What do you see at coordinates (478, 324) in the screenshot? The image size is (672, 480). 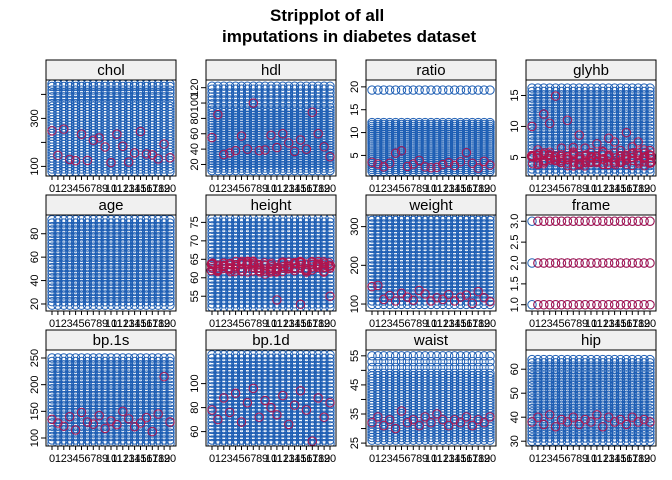 I see `x-tick-label: 18` at bounding box center [478, 324].